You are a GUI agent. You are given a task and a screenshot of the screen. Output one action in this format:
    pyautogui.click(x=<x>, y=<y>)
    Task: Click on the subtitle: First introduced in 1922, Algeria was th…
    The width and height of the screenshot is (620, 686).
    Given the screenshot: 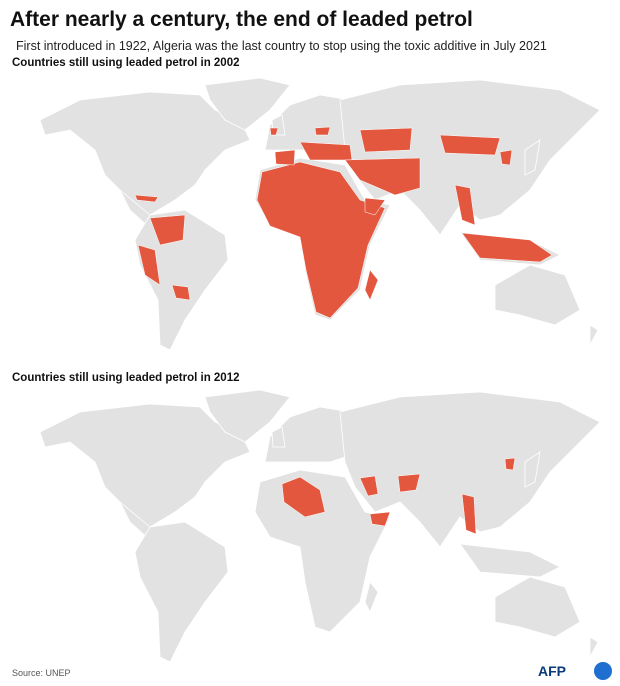 What is the action you would take?
    pyautogui.click(x=281, y=46)
    